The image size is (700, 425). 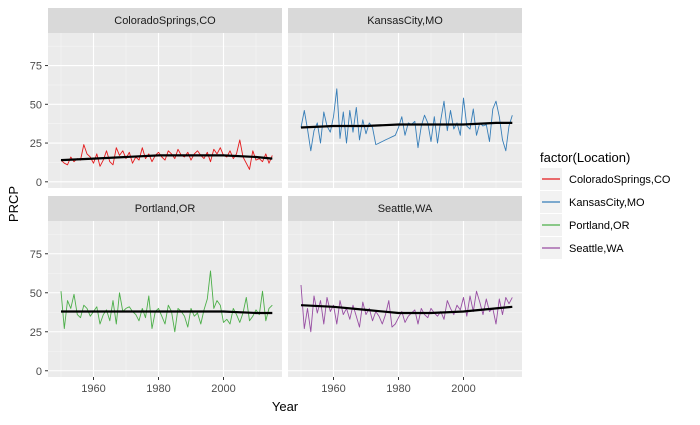 I want to click on legend-item: KansasCity,MO, so click(x=592, y=202).